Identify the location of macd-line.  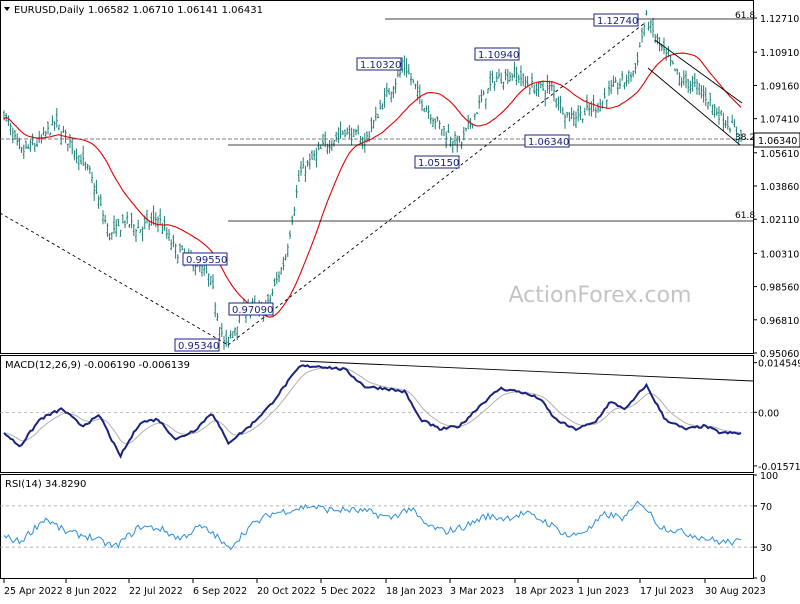
(372, 411).